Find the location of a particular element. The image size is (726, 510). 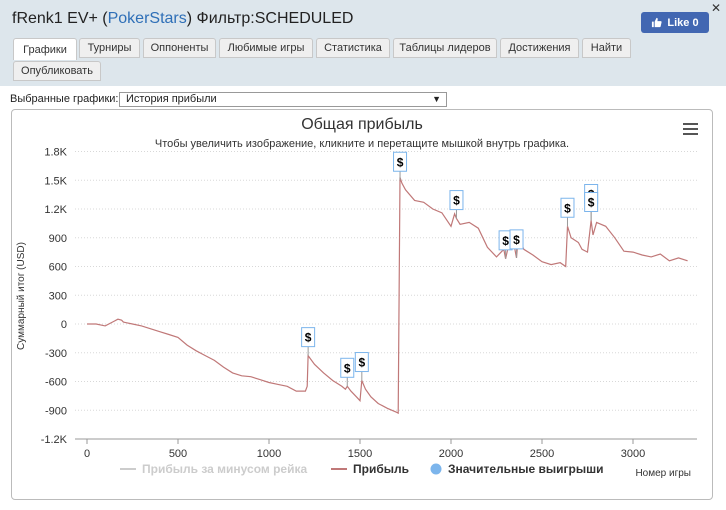

filter-value: SCHEDULED is located at coordinates (304, 18).